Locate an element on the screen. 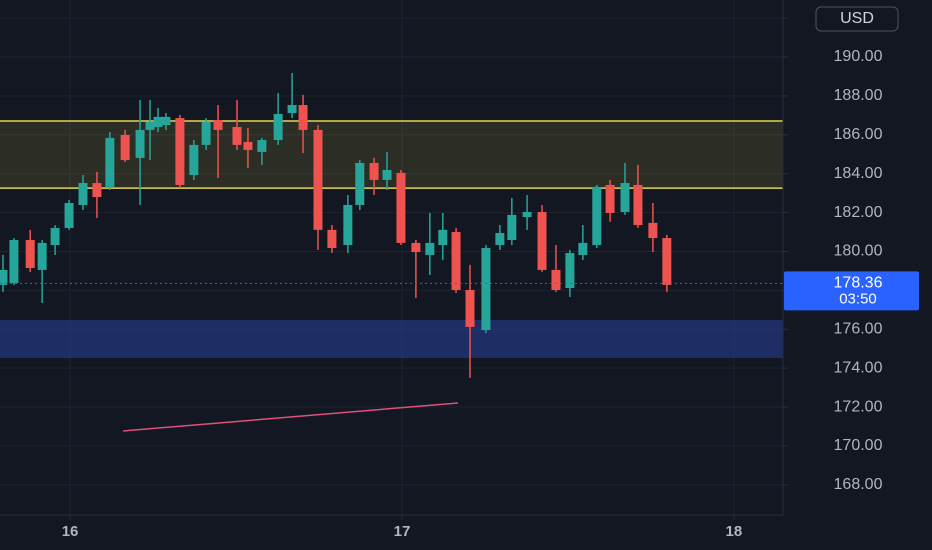 Image resolution: width=932 pixels, height=550 pixels. y-tick-label: 170.00 is located at coordinates (858, 445).